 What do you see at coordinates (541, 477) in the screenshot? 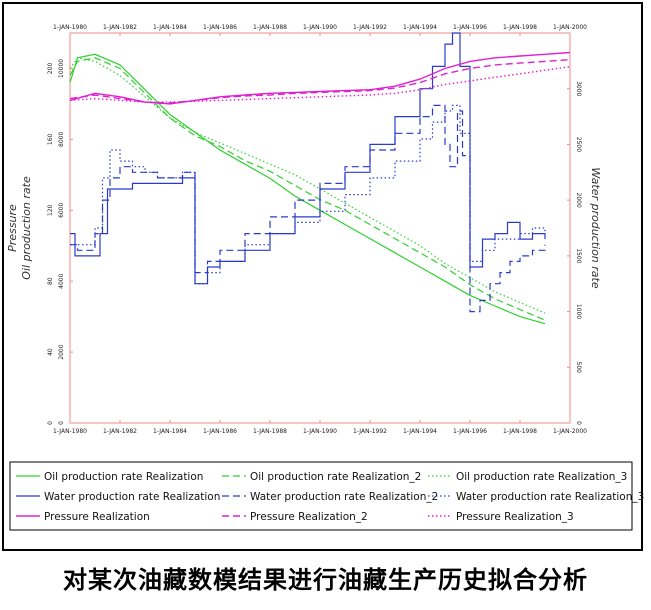
I see `legend-label-oil-production-rate-realization-3: Oil production rate Realization_3` at bounding box center [541, 477].